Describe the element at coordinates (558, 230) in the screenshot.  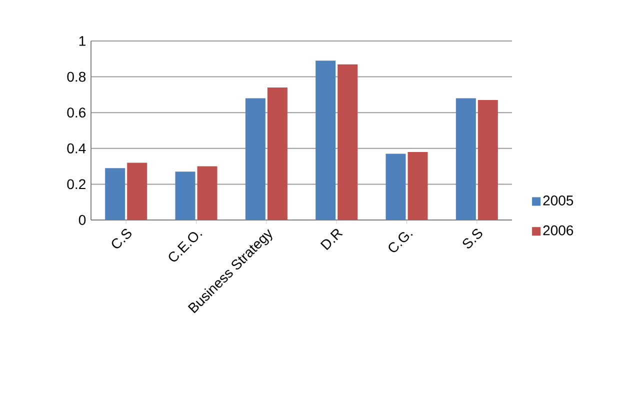
I see `legend-label: 2006` at that location.